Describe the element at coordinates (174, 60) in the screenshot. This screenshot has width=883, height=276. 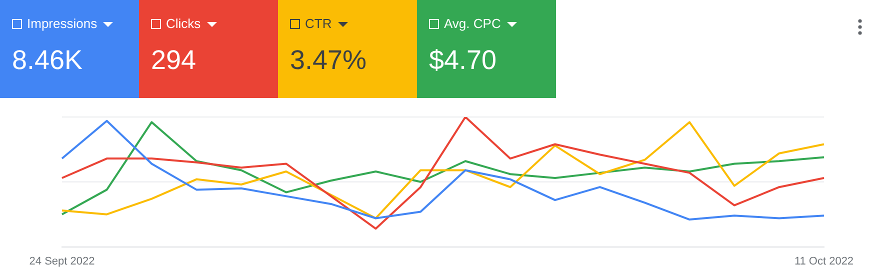
I see `text: 294` at that location.